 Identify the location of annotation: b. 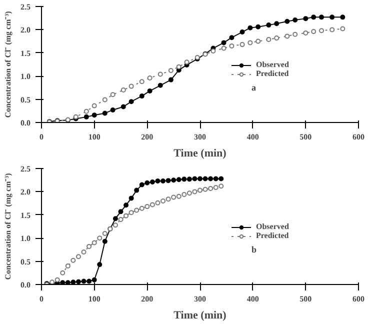
(254, 249).